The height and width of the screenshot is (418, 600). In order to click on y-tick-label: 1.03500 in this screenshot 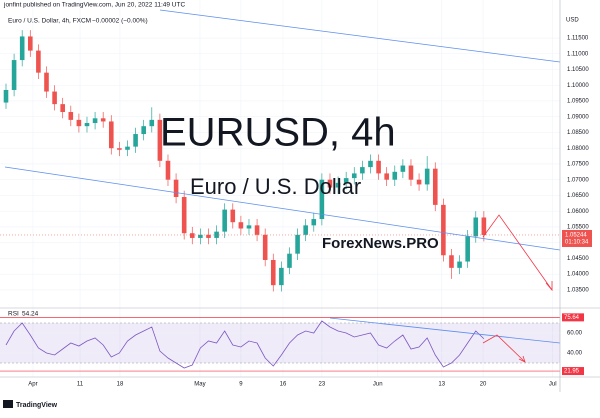, I will do `click(578, 290)`.